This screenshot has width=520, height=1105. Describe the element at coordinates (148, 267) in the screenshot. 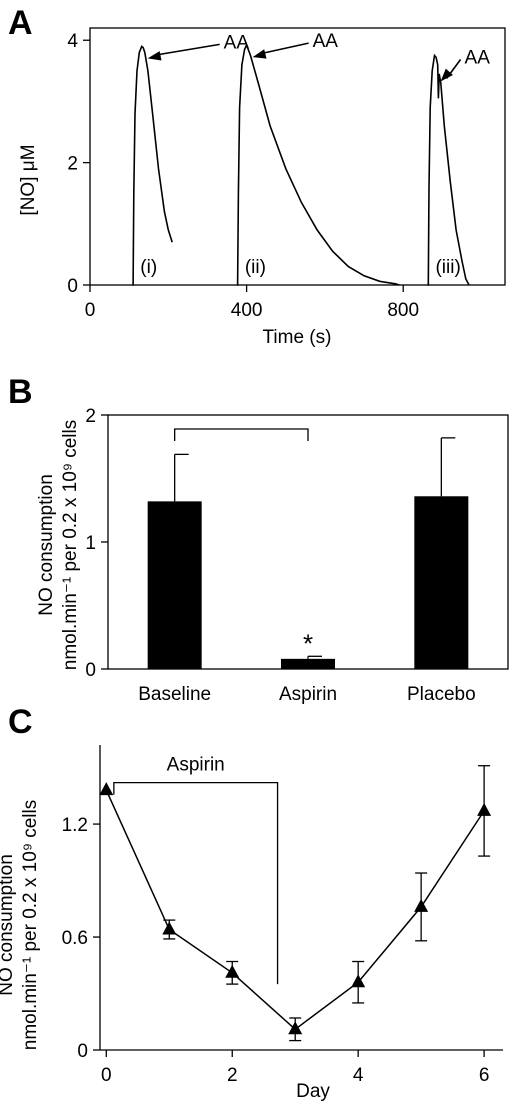

I see `annotation-label: (i)` at that location.